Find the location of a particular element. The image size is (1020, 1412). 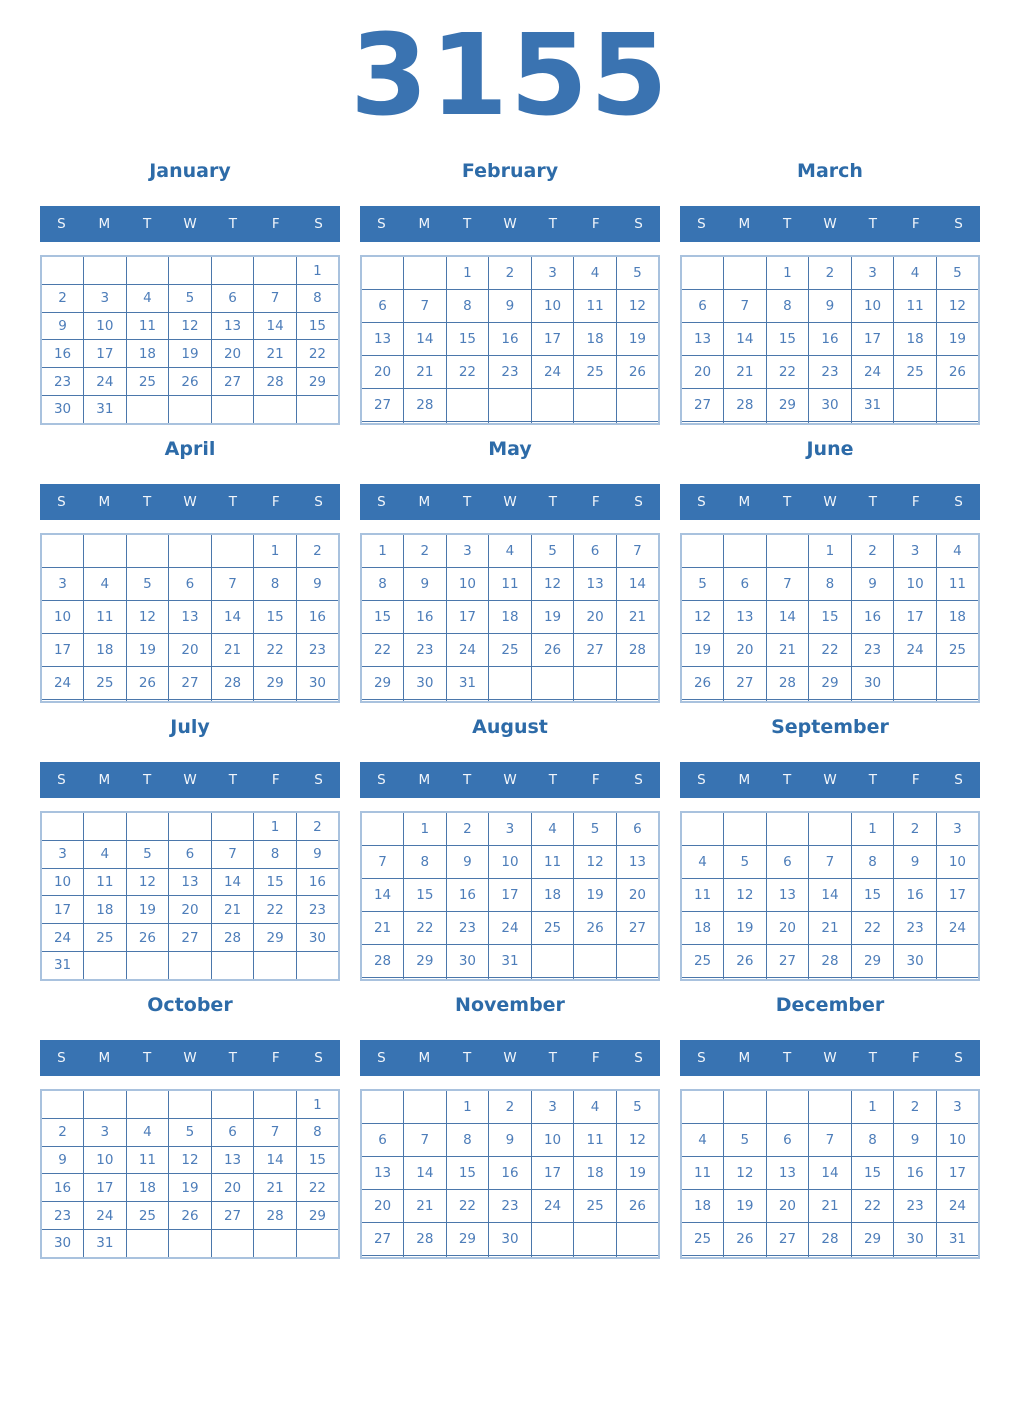

week-row: 4 5 6 7 8 9 10 is located at coordinates (830, 1140).